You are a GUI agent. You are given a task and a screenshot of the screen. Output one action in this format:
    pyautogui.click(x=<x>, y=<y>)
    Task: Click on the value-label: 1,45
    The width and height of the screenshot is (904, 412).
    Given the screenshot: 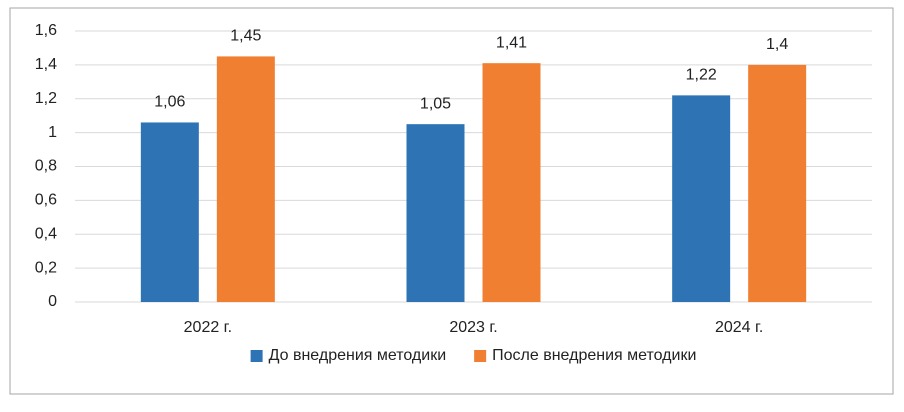 What is the action you would take?
    pyautogui.click(x=245, y=36)
    